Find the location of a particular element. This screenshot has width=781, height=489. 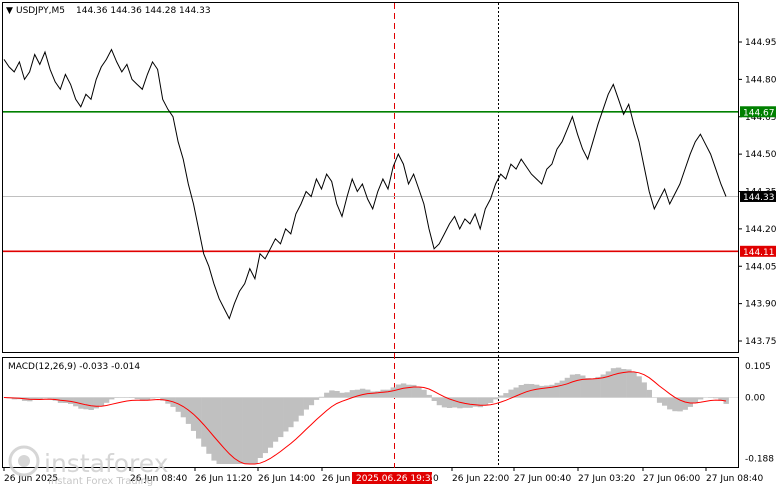

current-price-label: 144.33 is located at coordinates (759, 198).